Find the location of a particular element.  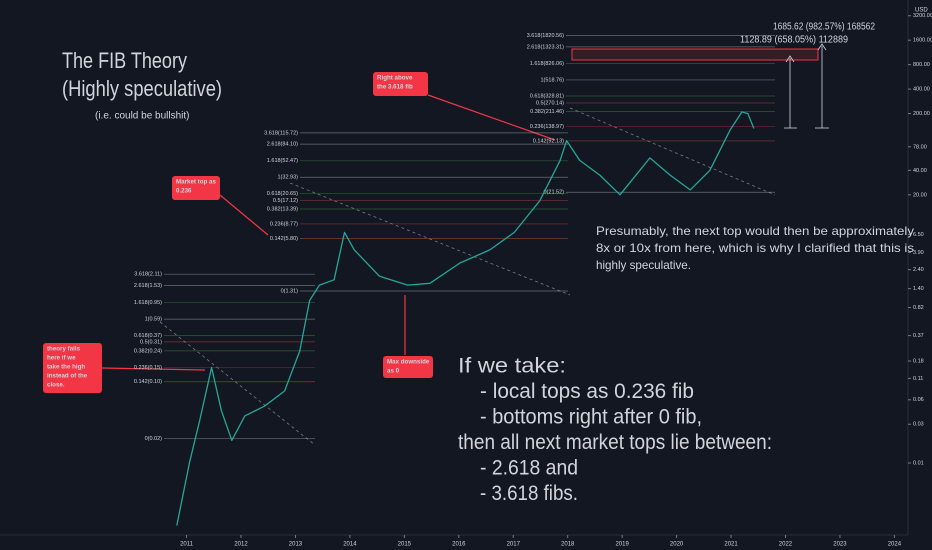

fib-label: 1.618(0.95) is located at coordinates (148, 303).